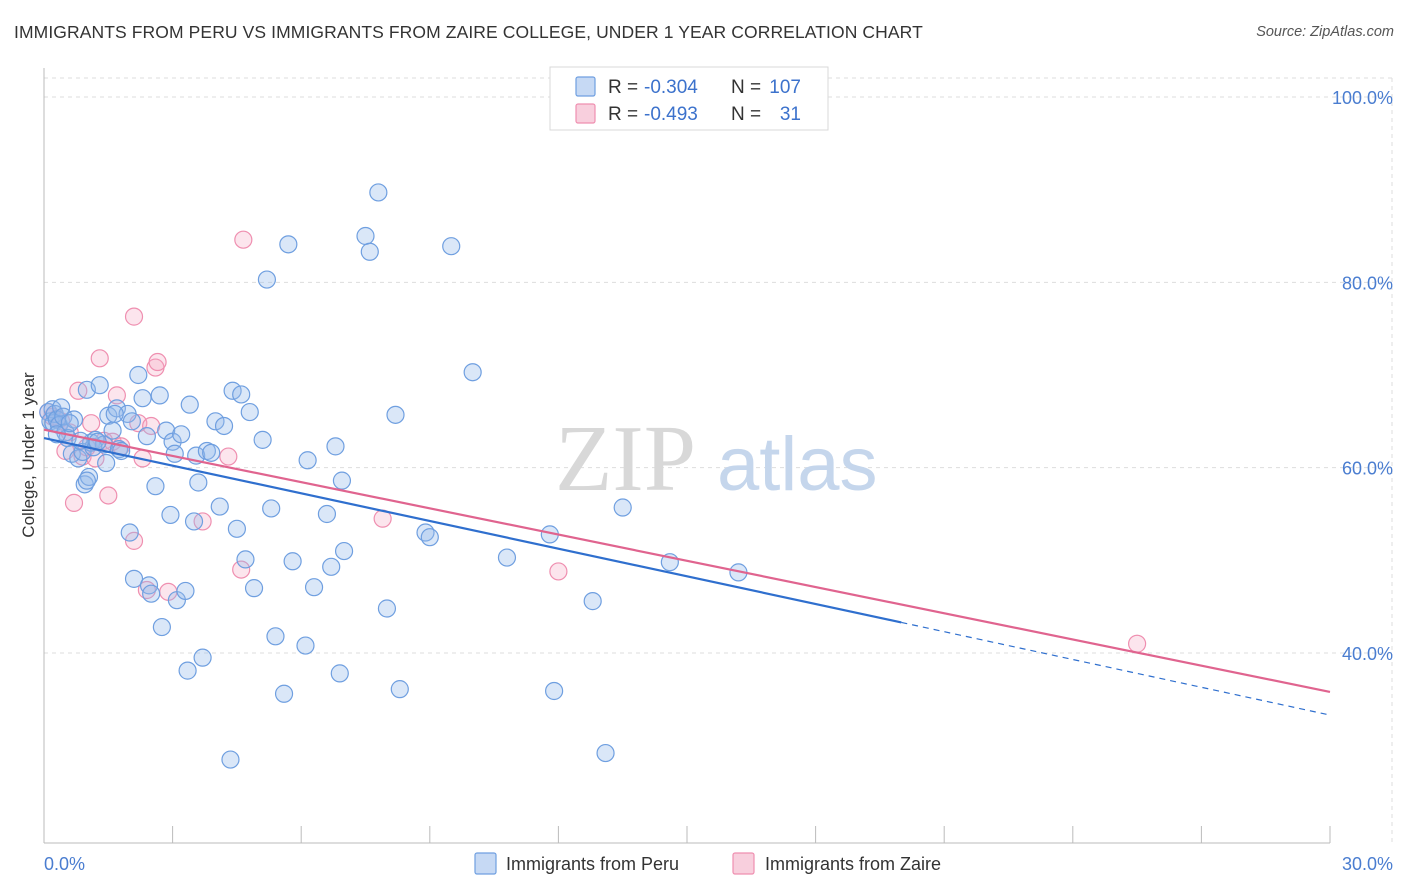 Image resolution: width=1406 pixels, height=892 pixels. Describe the element at coordinates (743, 863) in the screenshot. I see `bottom-legend-swatch-zaire` at that location.